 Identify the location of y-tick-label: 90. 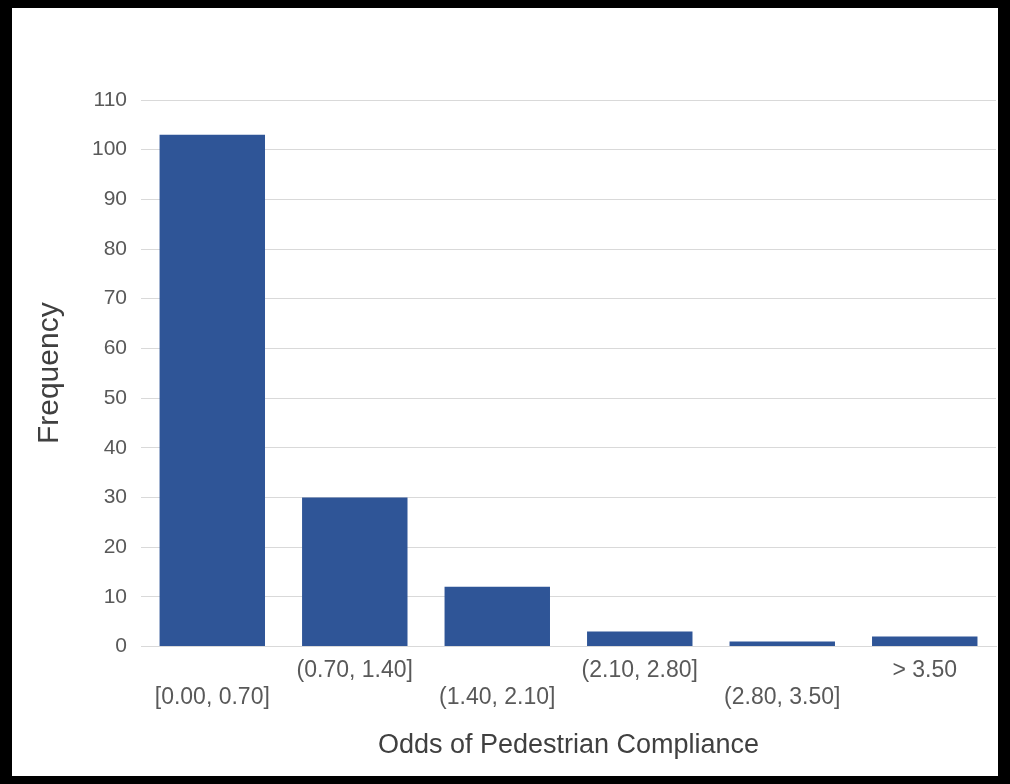
(115, 198).